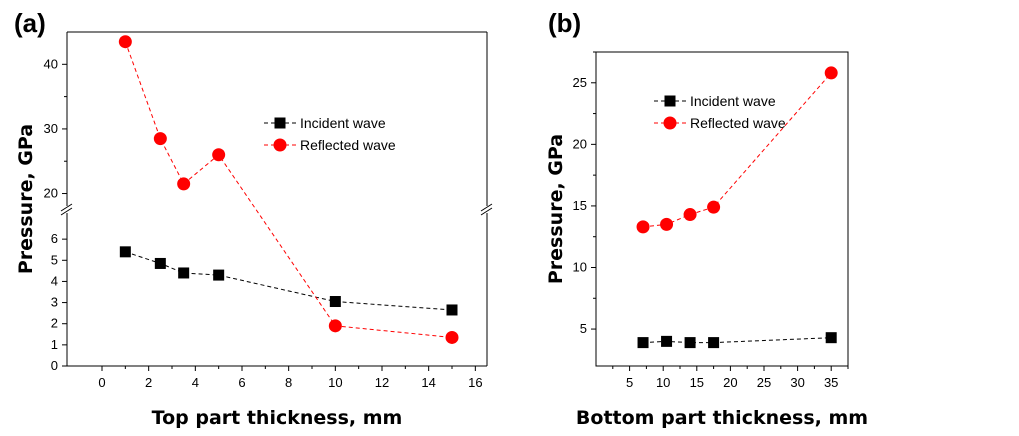  I want to click on x-tick-label: 35, so click(831, 382).